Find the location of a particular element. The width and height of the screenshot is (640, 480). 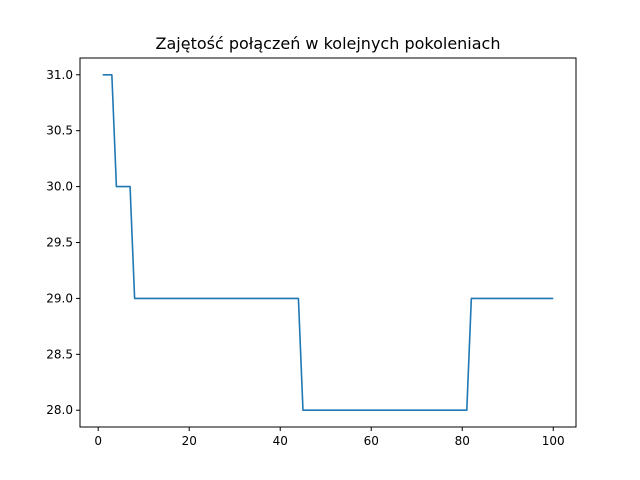

y-tick-label: 30.0 is located at coordinates (59, 187).